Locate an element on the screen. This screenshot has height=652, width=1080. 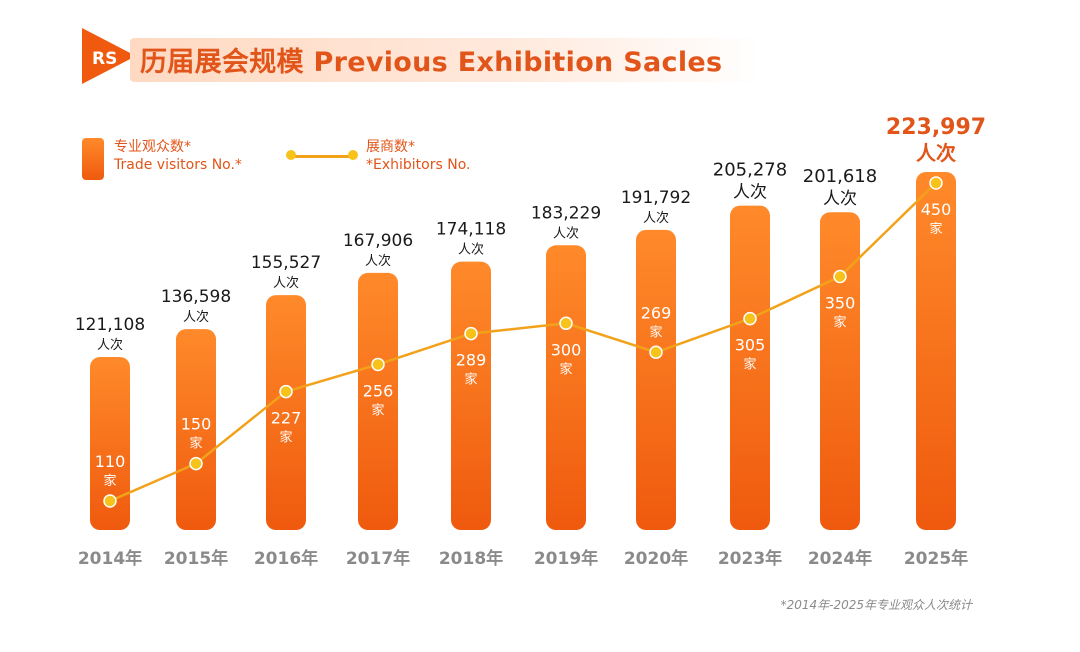
visitors-label: 201,618 is located at coordinates (840, 176).